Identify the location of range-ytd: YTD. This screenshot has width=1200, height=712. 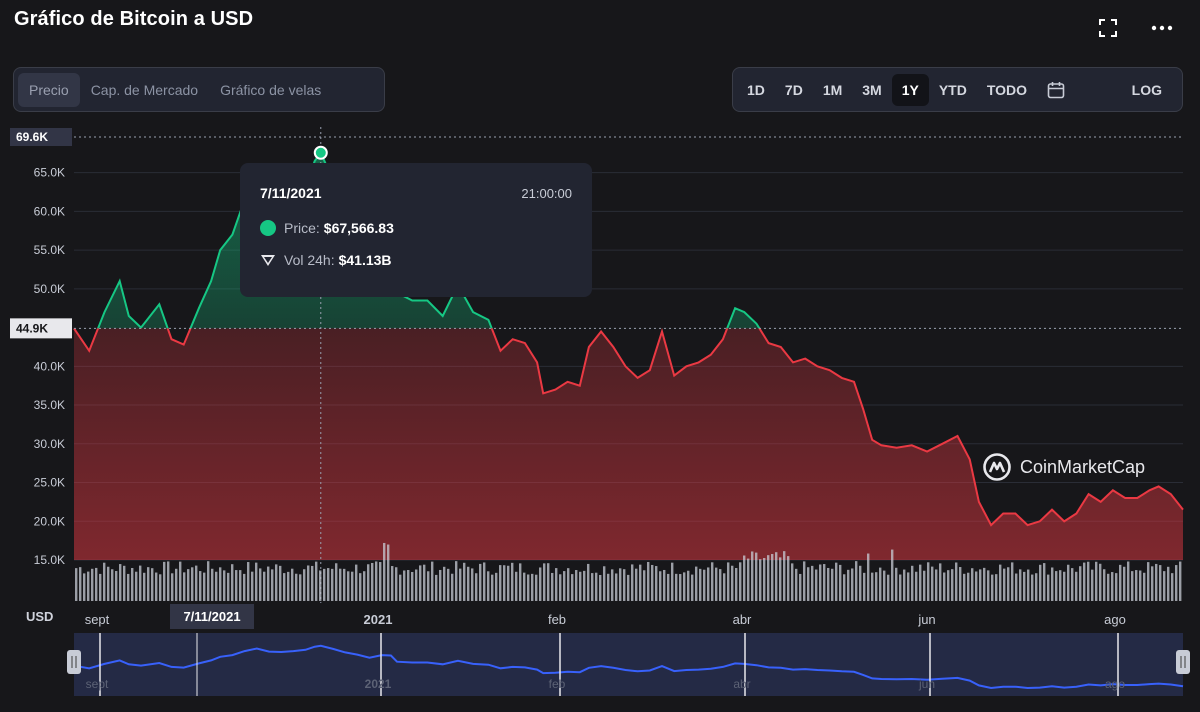
(952, 89).